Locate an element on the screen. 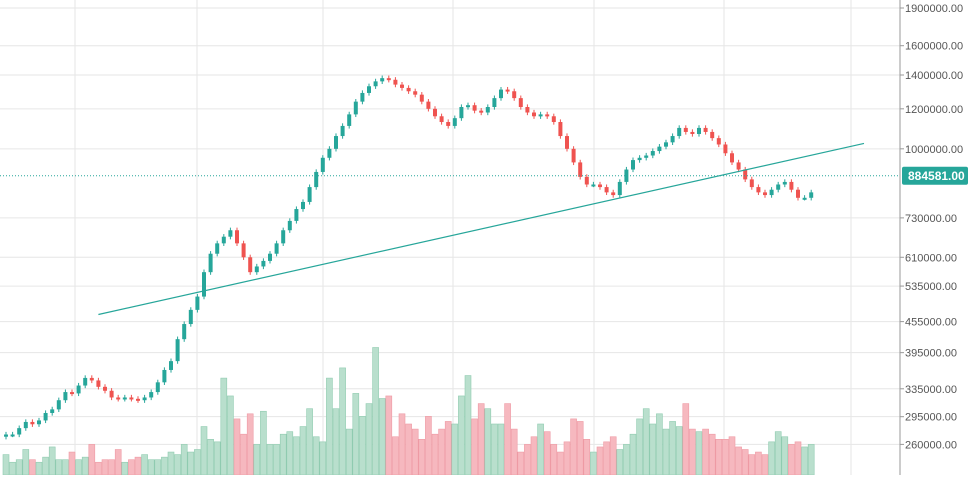  y-tick-label: 1900000.00 is located at coordinates (934, 9).